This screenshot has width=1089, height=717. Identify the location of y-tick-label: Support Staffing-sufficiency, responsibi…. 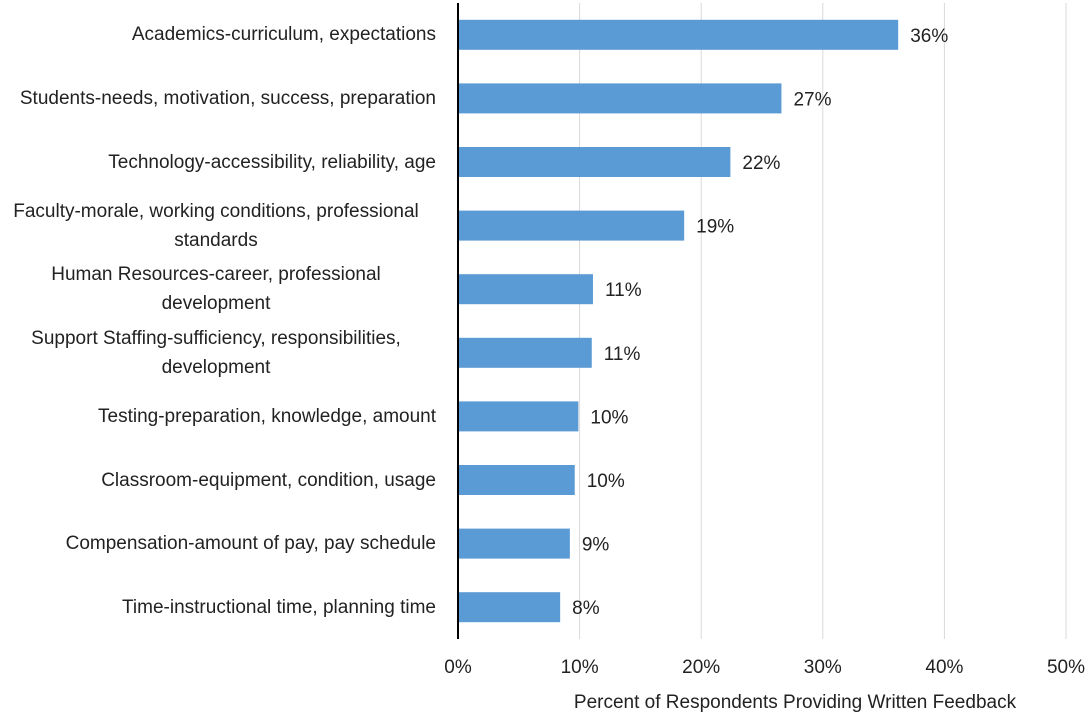
(216, 352).